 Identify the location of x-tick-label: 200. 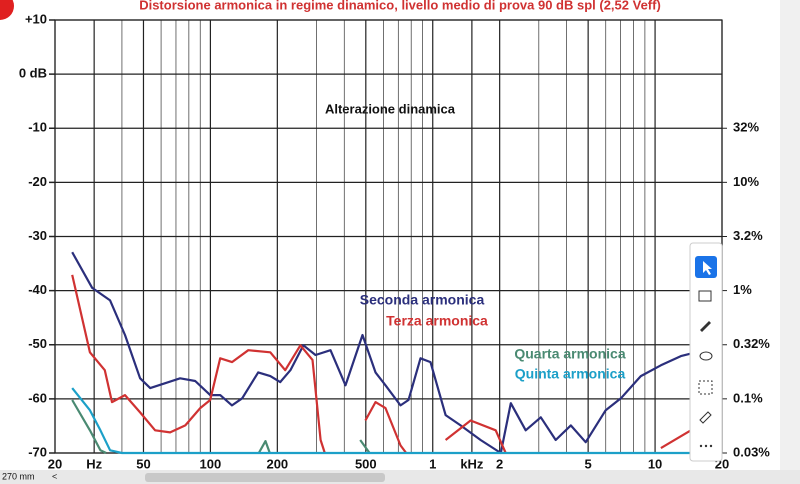
(277, 463).